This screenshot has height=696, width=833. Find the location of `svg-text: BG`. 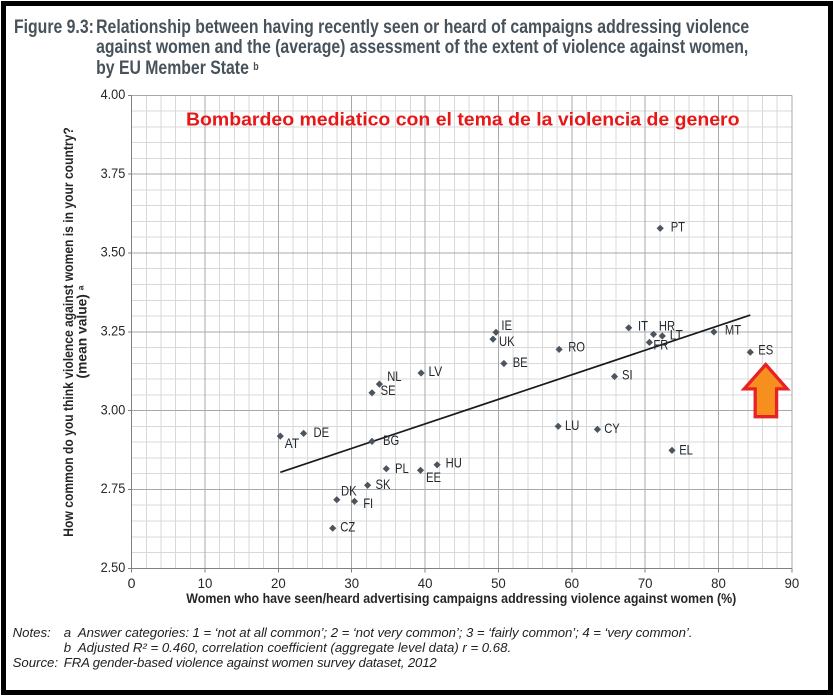

svg-text: BG is located at coordinates (391, 440).